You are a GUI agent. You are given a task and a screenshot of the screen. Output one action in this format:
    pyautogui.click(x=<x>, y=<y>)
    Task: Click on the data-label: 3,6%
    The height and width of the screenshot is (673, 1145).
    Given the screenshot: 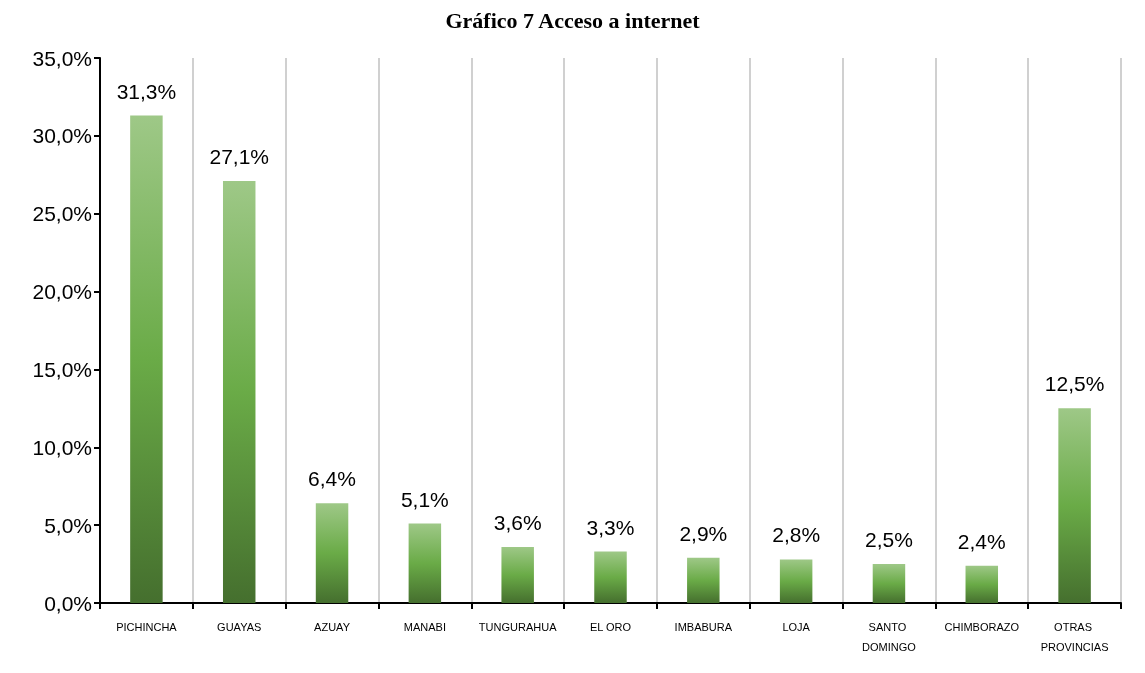 What is the action you would take?
    pyautogui.click(x=517, y=522)
    